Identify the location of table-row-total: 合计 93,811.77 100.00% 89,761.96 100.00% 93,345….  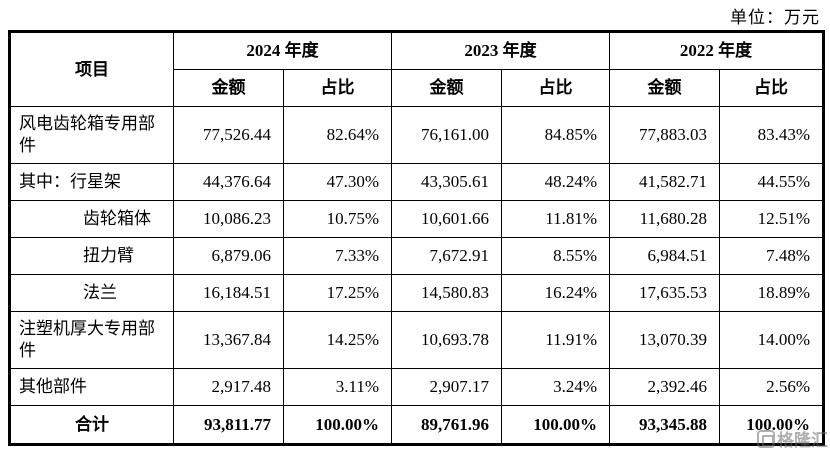
(416, 425).